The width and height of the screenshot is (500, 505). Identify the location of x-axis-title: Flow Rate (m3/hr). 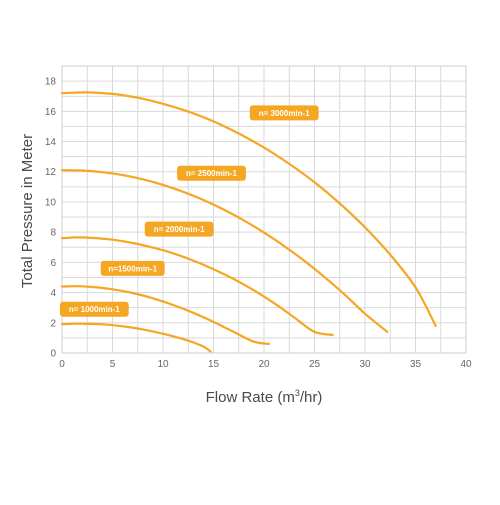
(264, 397).